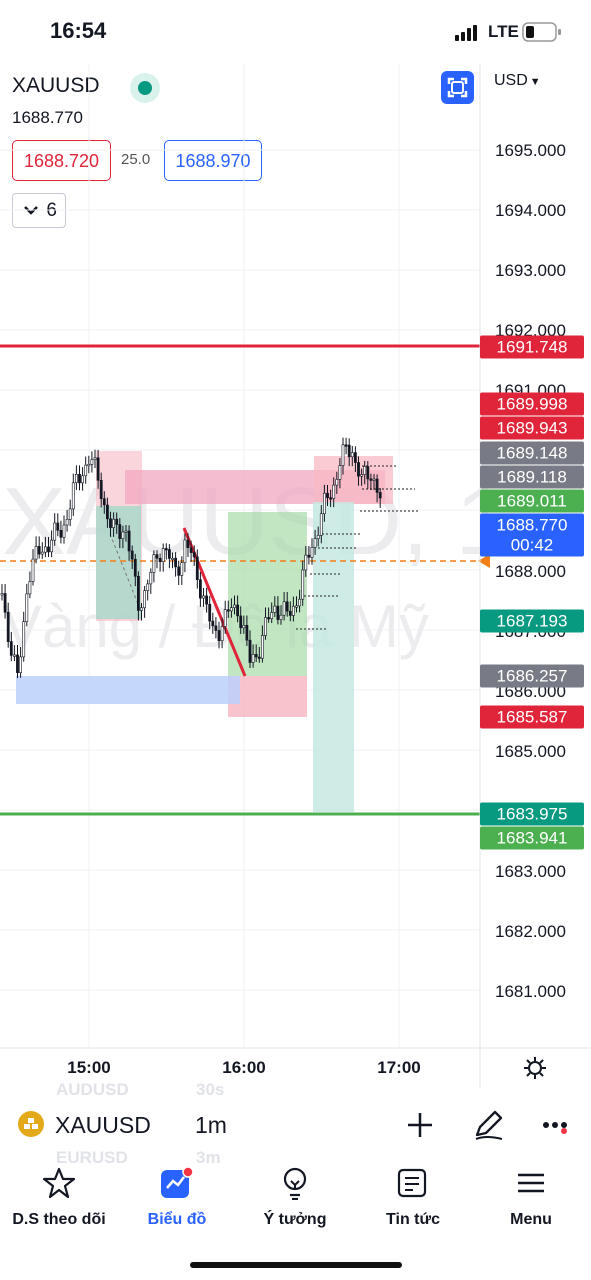 This screenshot has height=1280, width=591. I want to click on ghost-symbol: EURUSD, so click(92, 1157).